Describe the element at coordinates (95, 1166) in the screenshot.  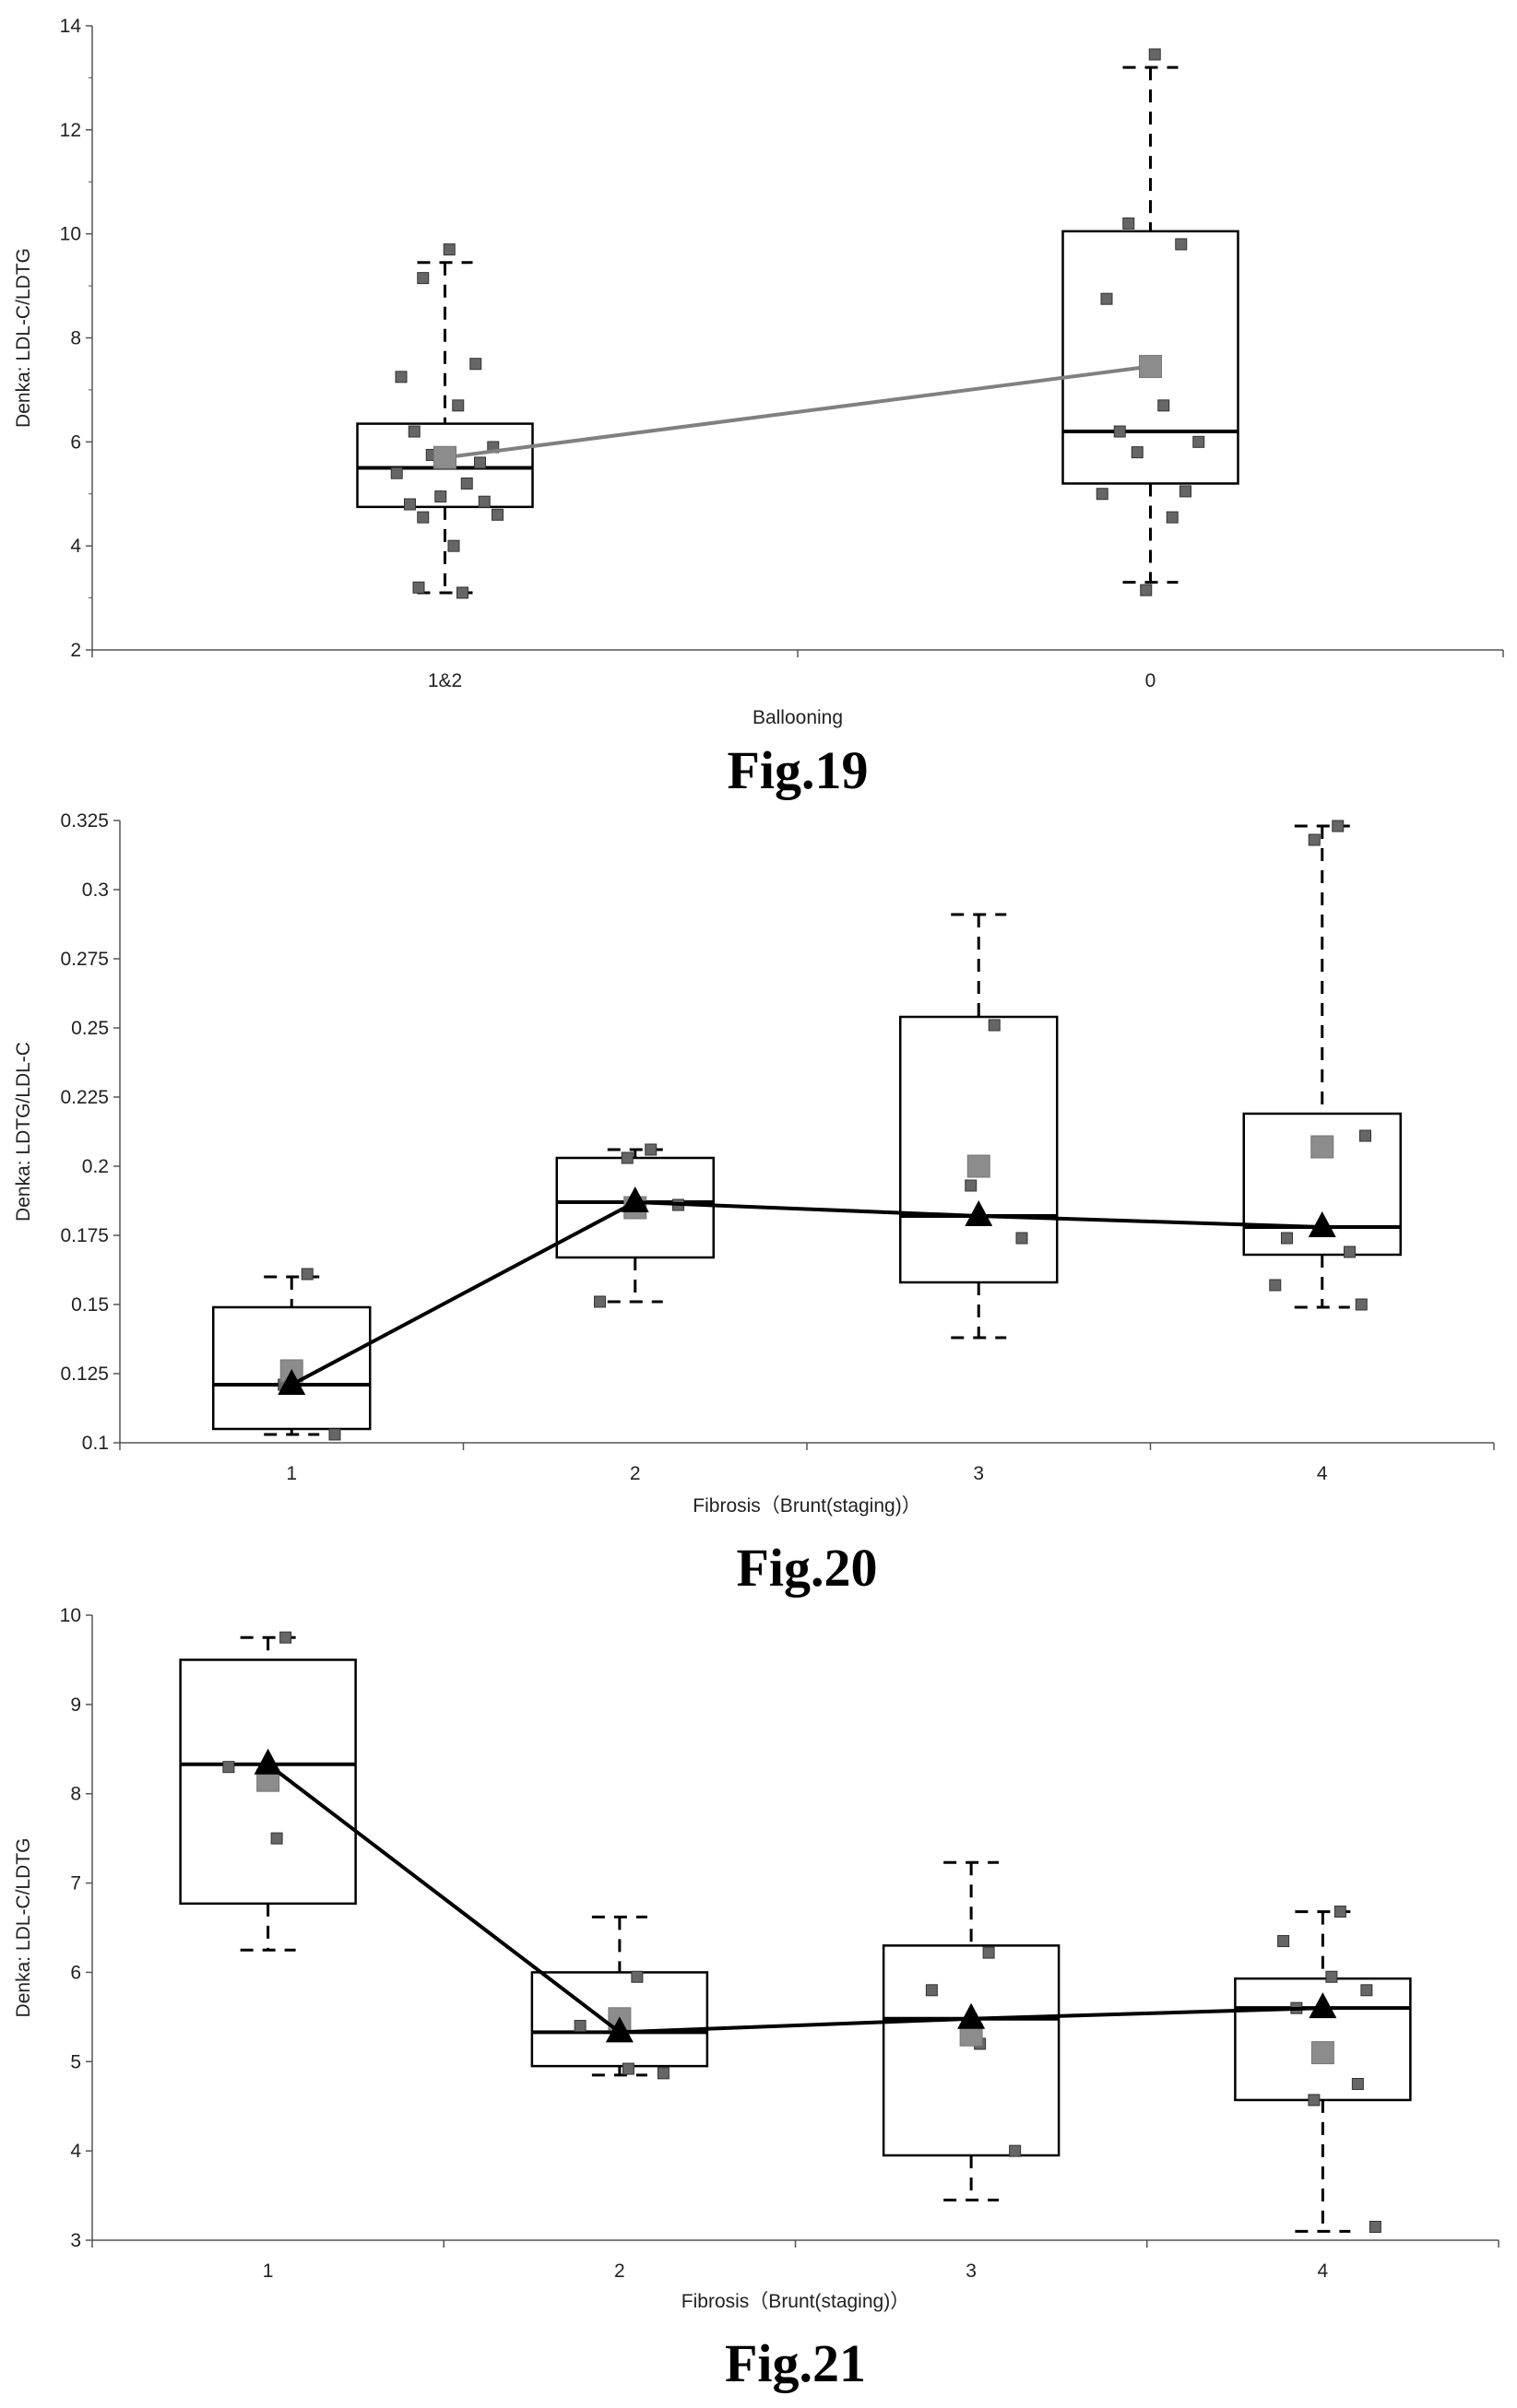
I see `y-tick-label: 0.2` at that location.